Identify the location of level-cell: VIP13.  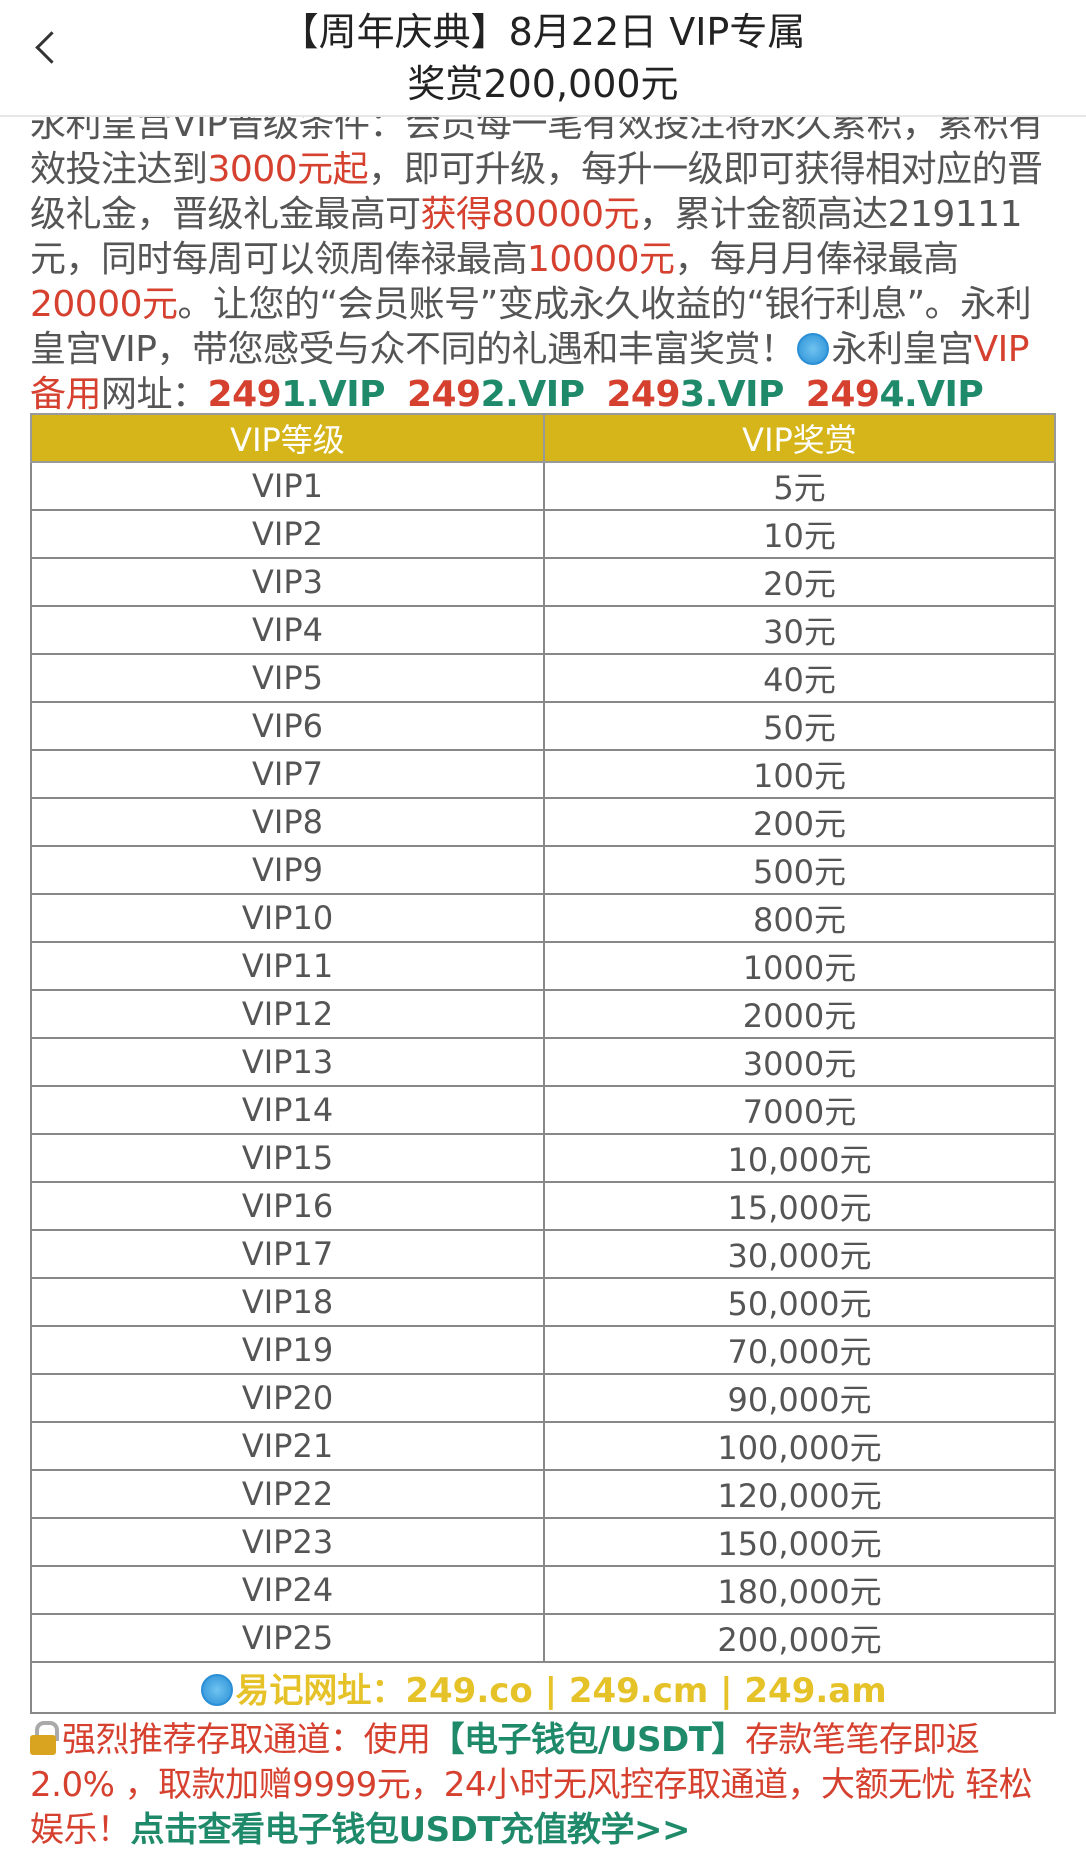
(287, 1062).